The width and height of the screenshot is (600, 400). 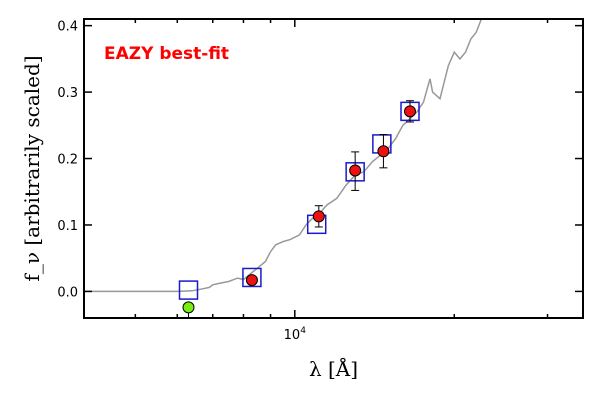 What do you see at coordinates (67, 93) in the screenshot?
I see `y-tick-label: 0.3` at bounding box center [67, 93].